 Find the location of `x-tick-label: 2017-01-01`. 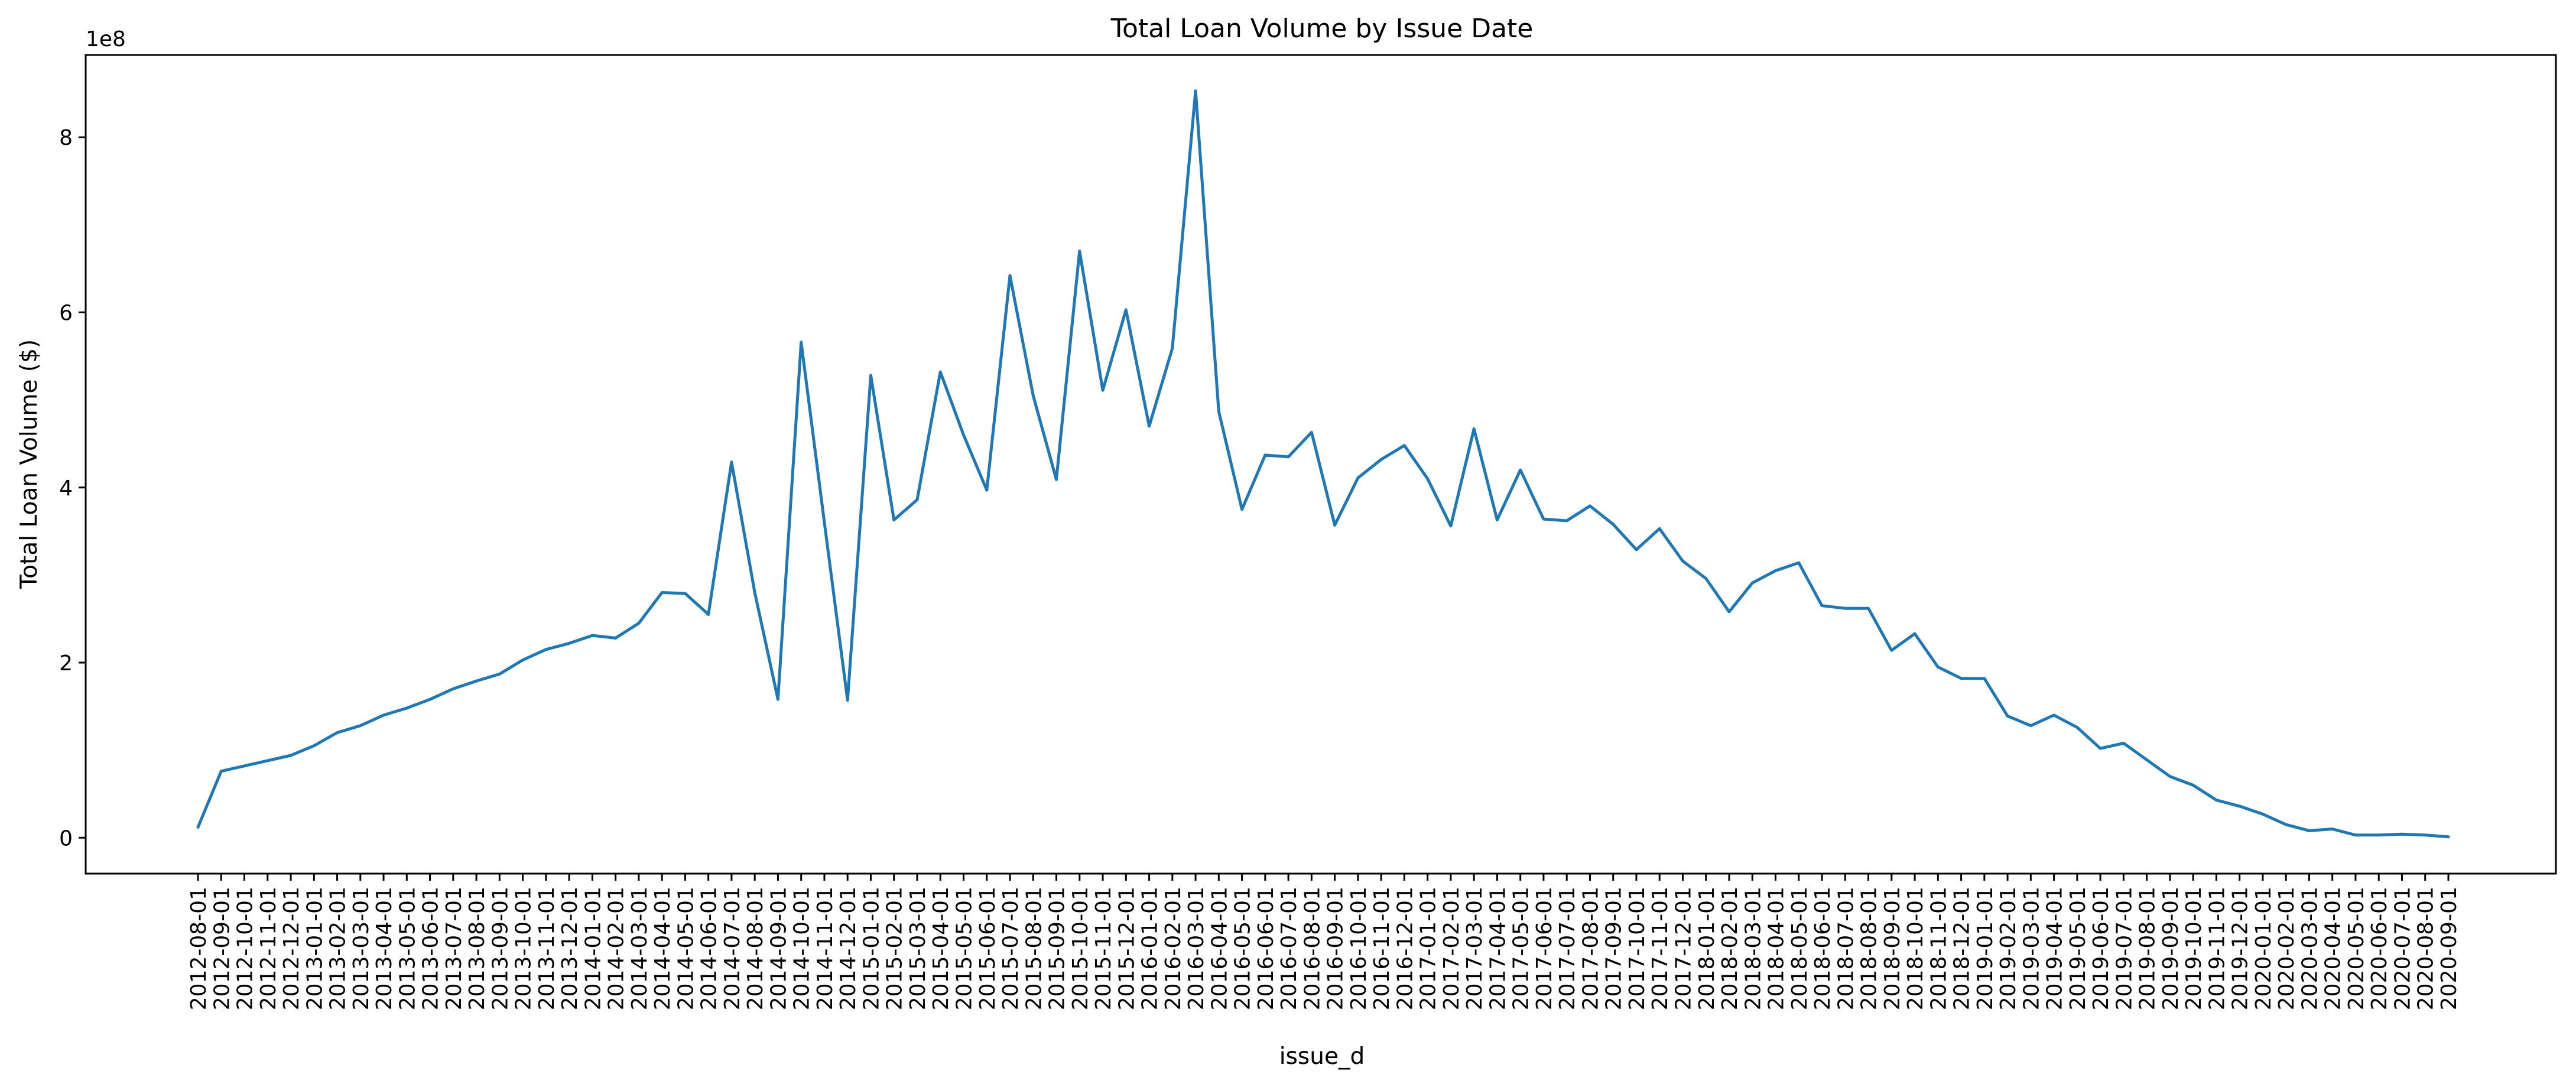

x-tick-label: 2017-01-01 is located at coordinates (1429, 948).